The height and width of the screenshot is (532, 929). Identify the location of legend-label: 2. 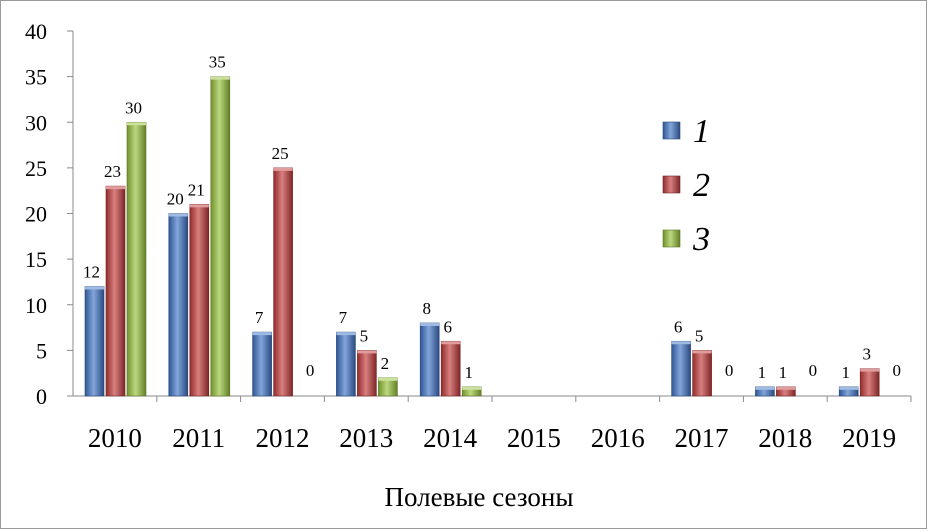
(701, 185).